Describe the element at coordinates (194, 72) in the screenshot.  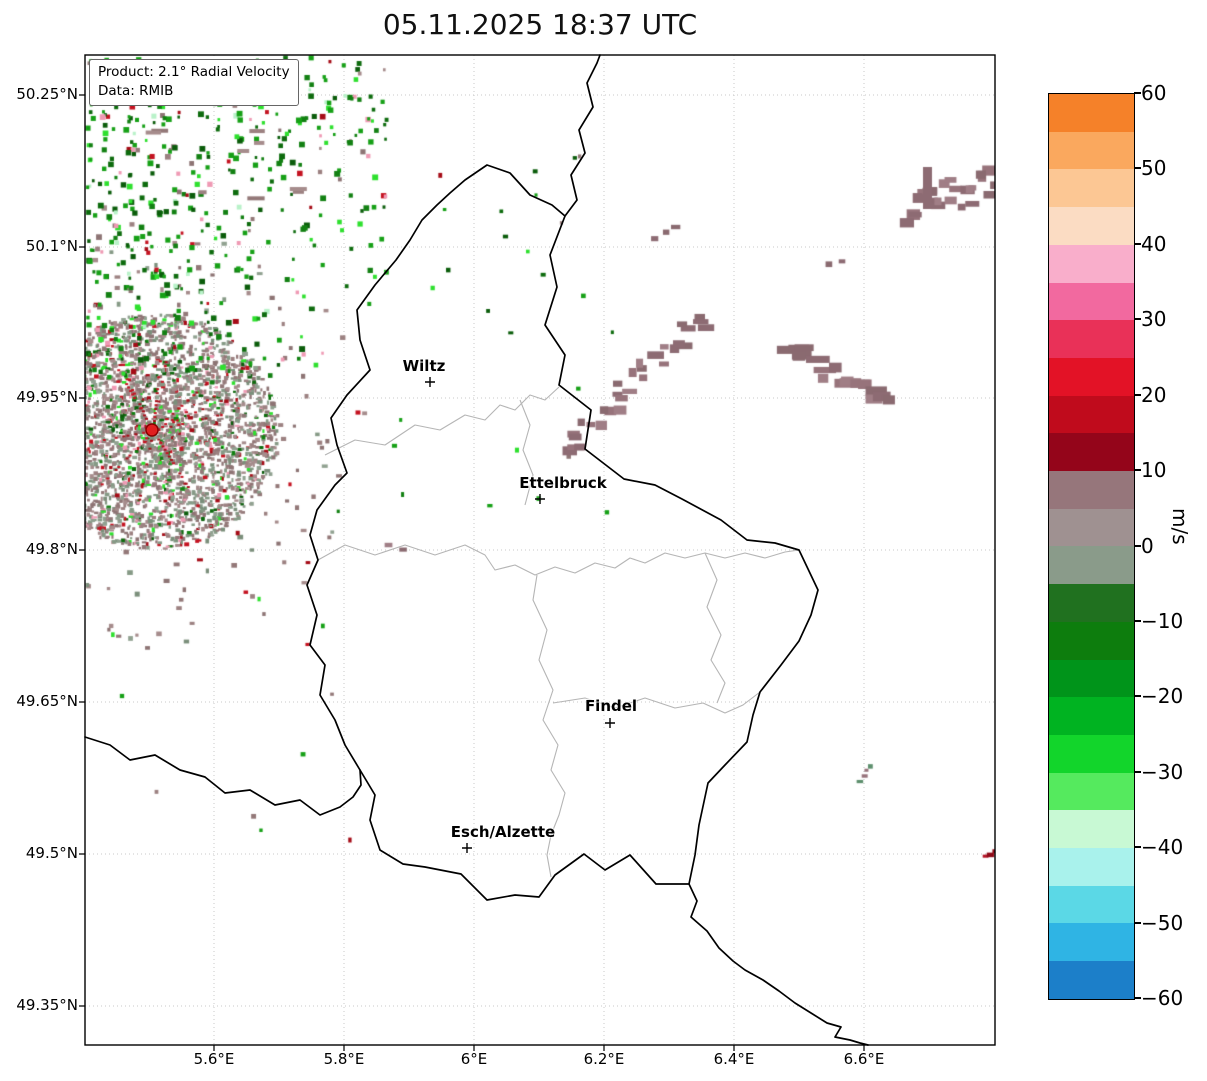
I see `product-line: Product: 2.1° Radial Velocity` at that location.